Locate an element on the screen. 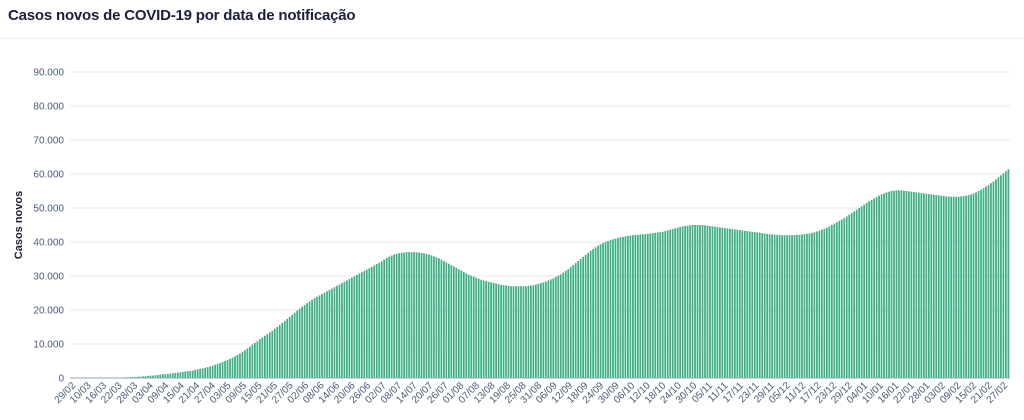  y-tick-label: 10.000 is located at coordinates (48, 345).